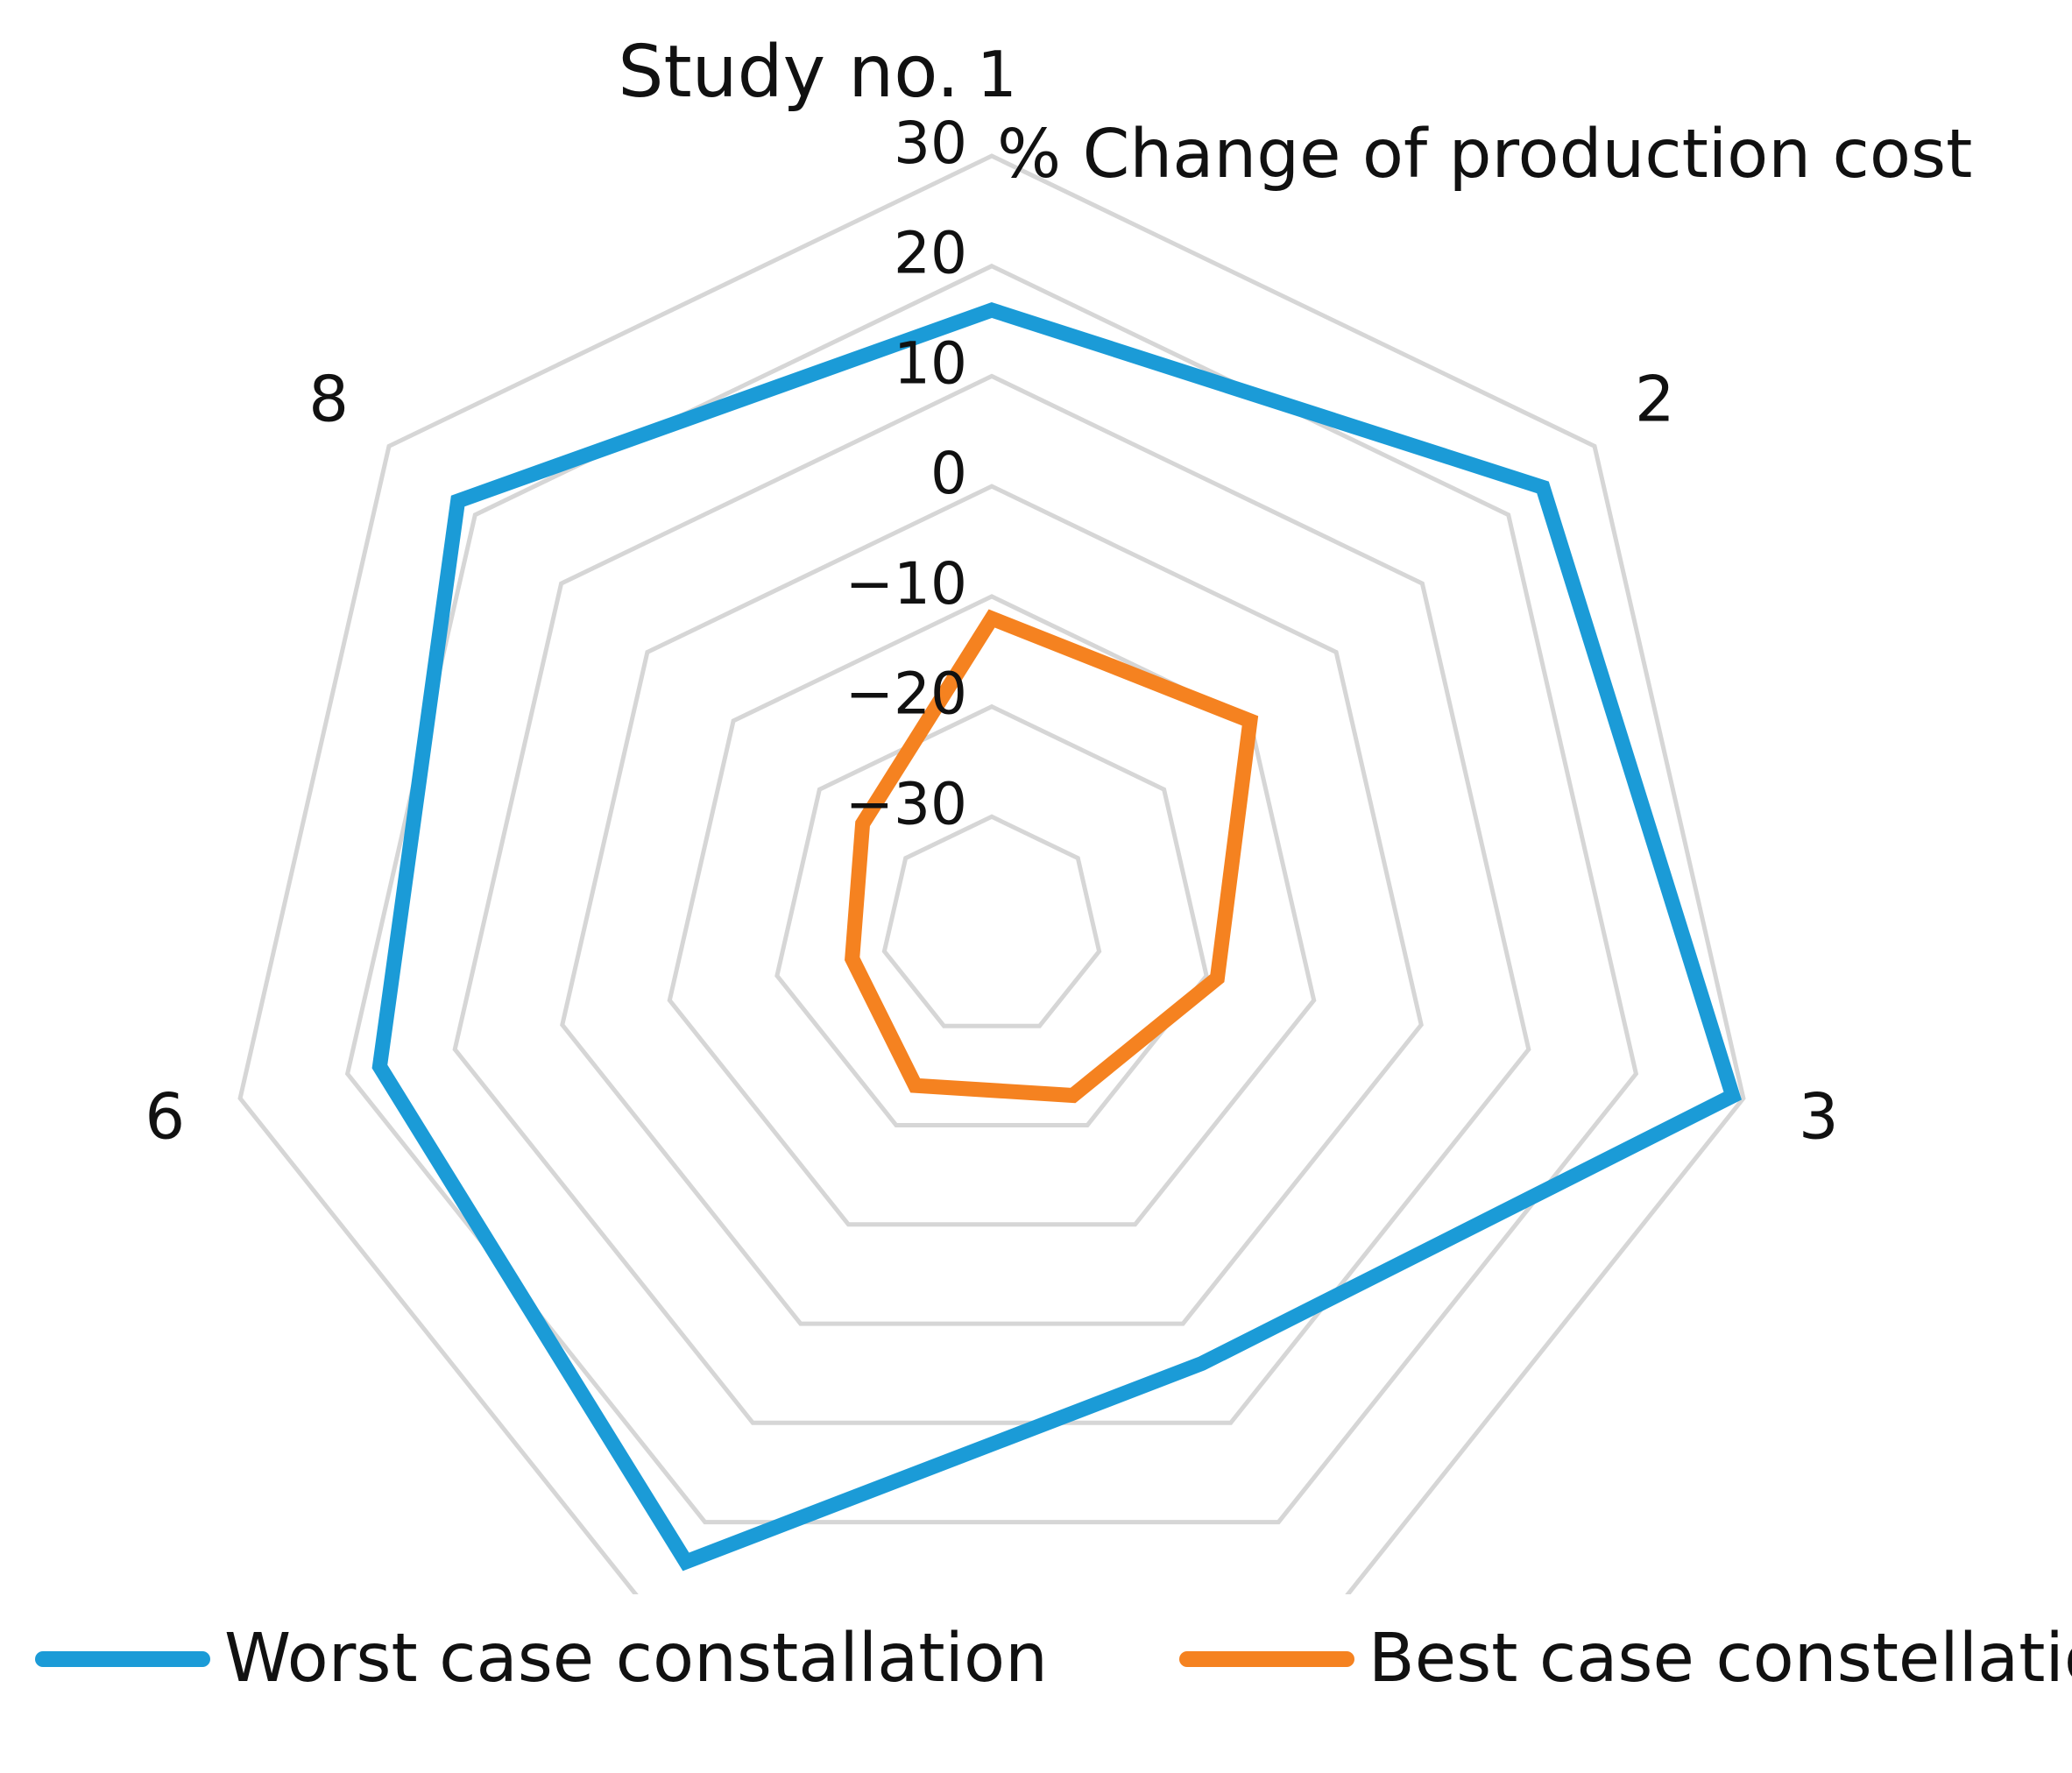 Image resolution: width=2072 pixels, height=1773 pixels. I want to click on legend-item-best: Best case constellation, so click(1625, 1659).